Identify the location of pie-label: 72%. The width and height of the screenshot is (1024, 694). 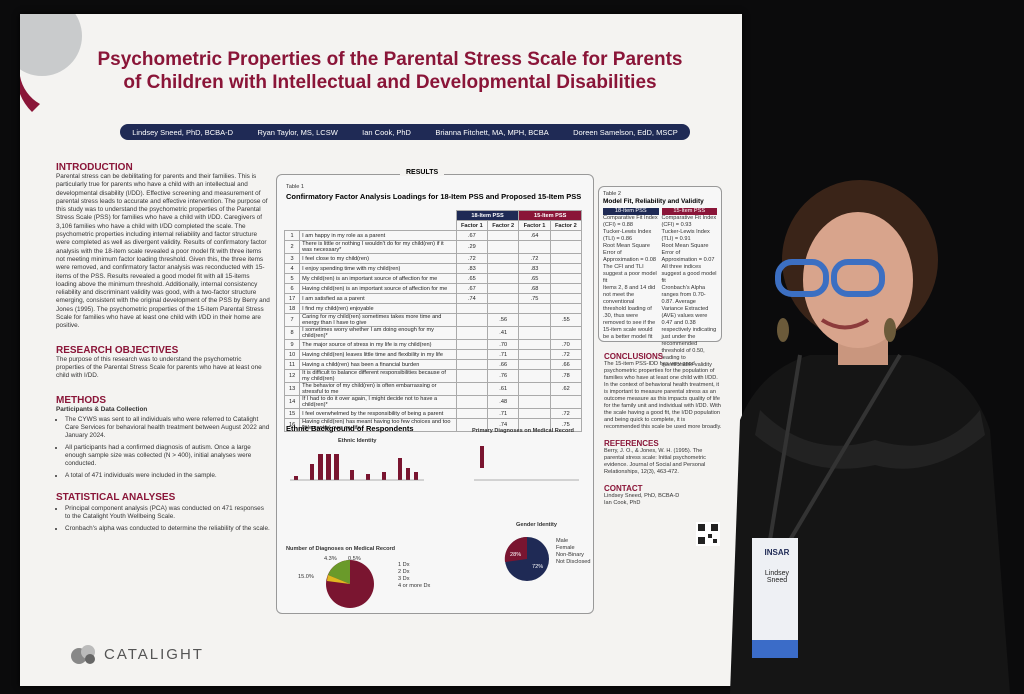
(538, 567).